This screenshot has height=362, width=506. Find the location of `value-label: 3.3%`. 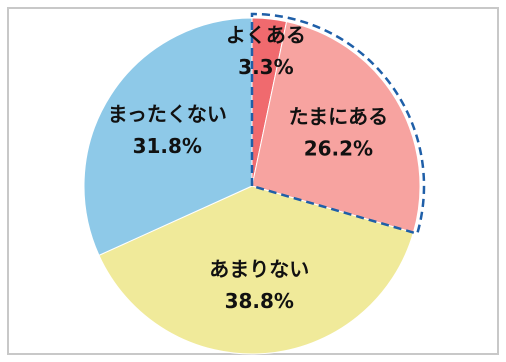

value-label: 3.3% is located at coordinates (265, 67).